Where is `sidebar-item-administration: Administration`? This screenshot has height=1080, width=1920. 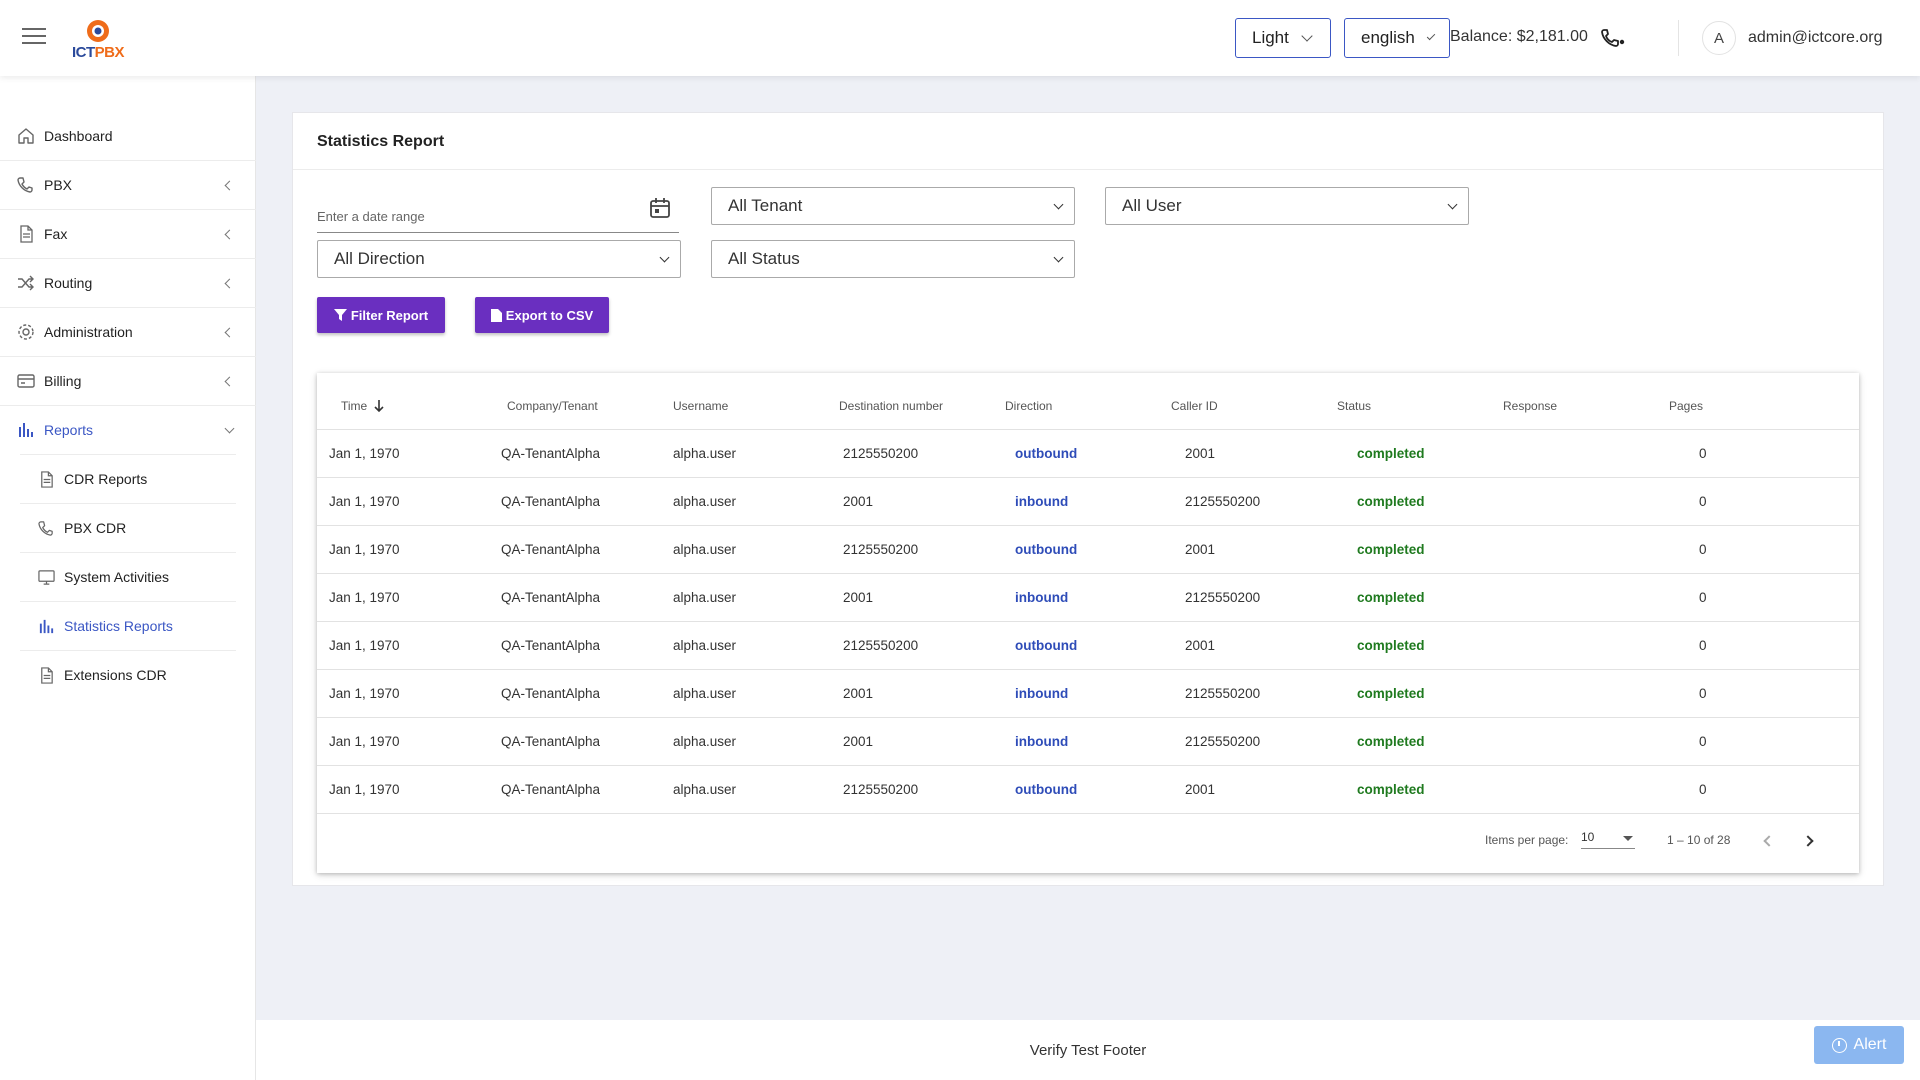 sidebar-item-administration: Administration is located at coordinates (128, 332).